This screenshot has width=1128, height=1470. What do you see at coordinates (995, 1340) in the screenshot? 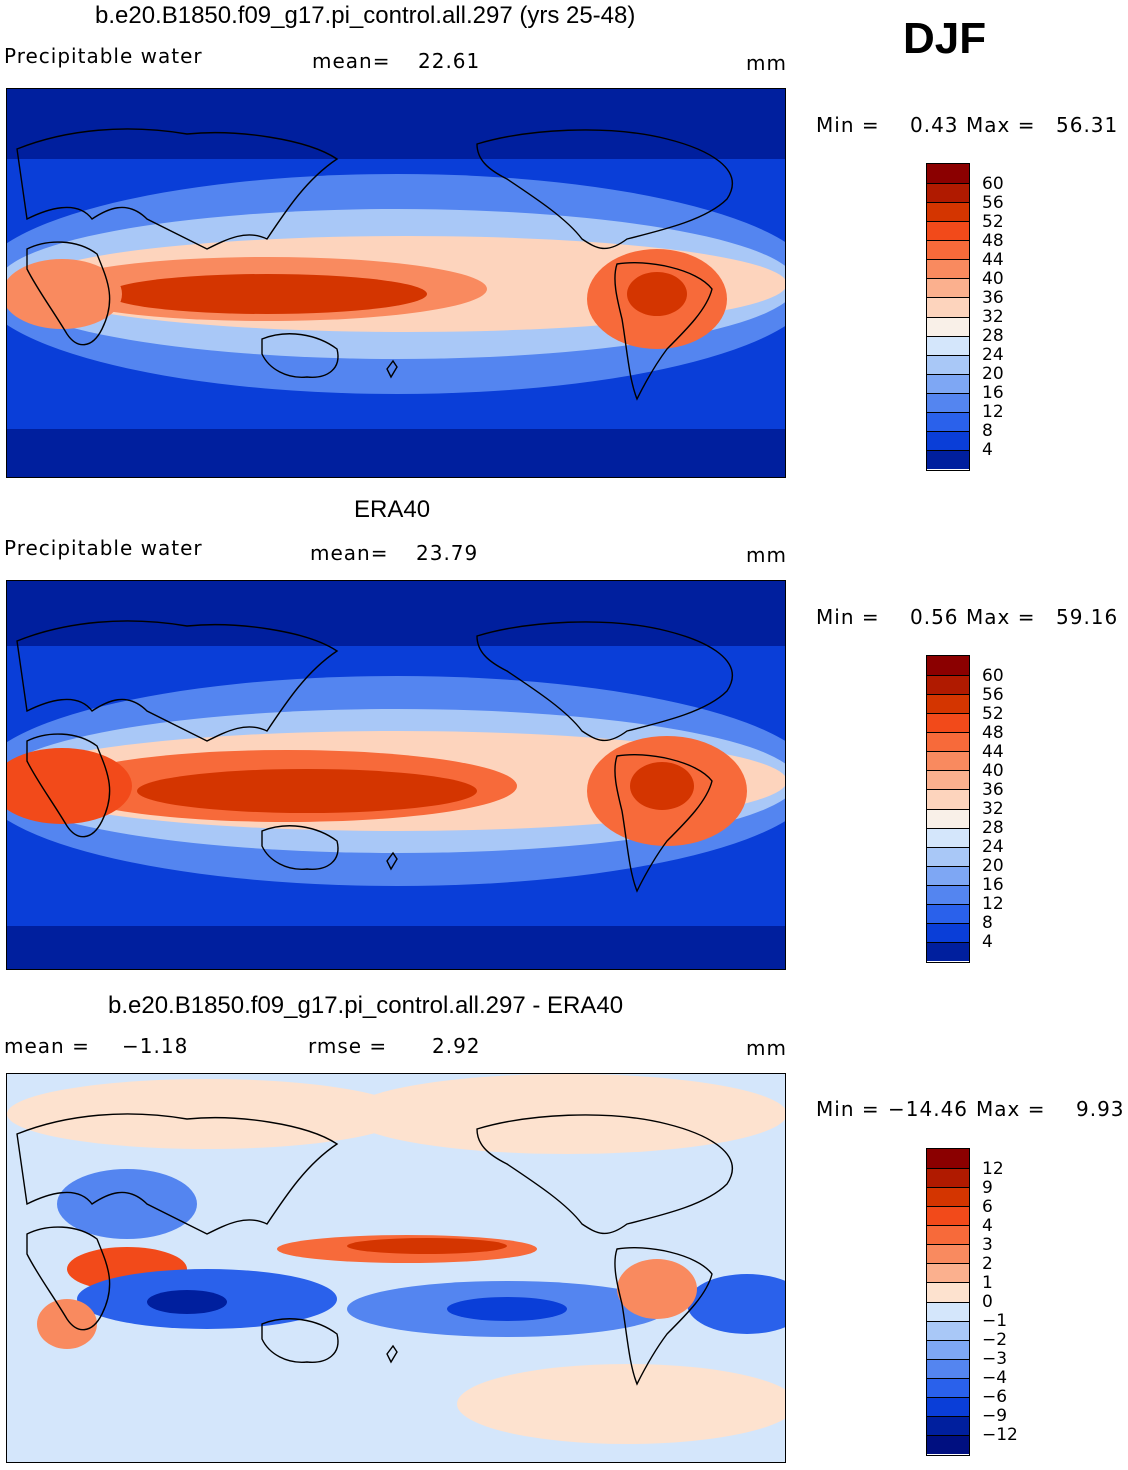
I see `colorbar-tick-label: −2` at bounding box center [995, 1340].